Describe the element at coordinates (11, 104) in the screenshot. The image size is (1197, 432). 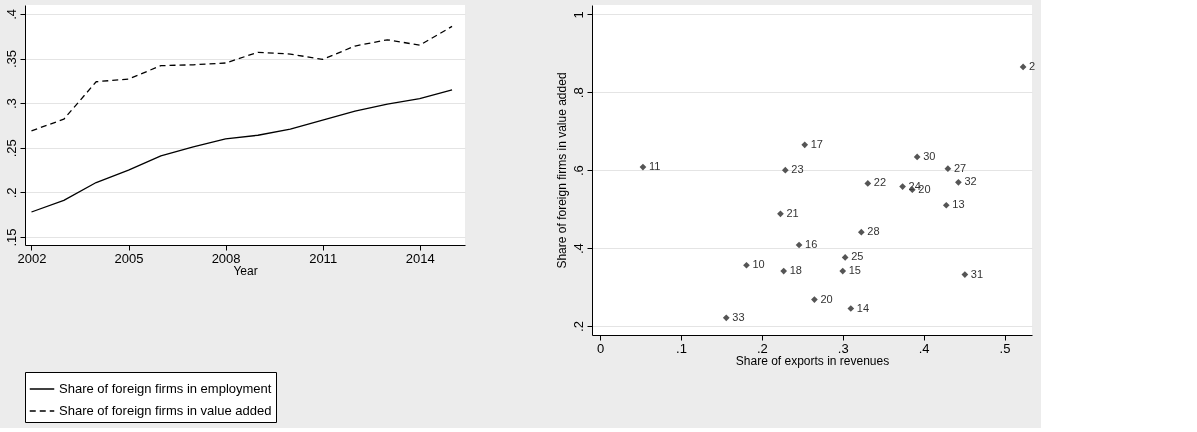
I see `y-tick-label: .3` at that location.